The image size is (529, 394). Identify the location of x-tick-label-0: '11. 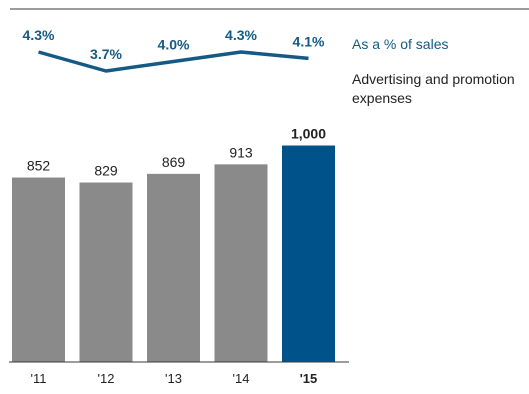
(39, 378).